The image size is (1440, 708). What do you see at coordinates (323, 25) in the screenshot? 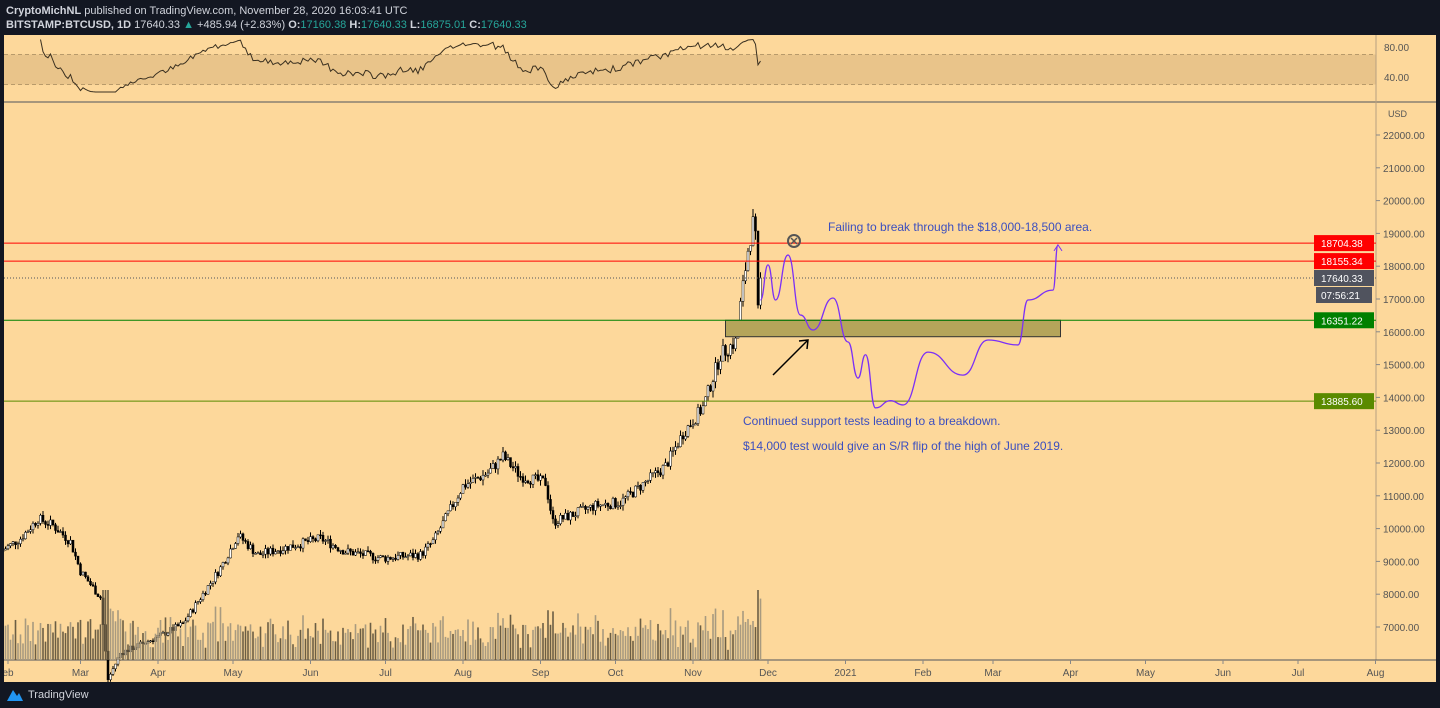
I see `open-value: 17160.38` at bounding box center [323, 25].